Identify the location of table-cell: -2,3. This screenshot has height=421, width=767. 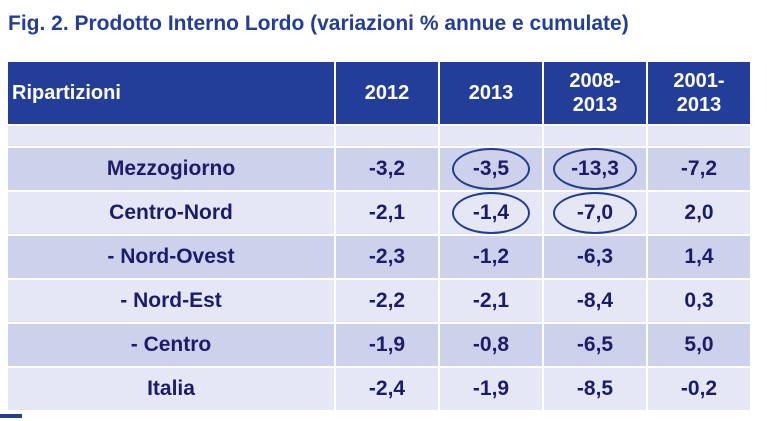
(387, 257).